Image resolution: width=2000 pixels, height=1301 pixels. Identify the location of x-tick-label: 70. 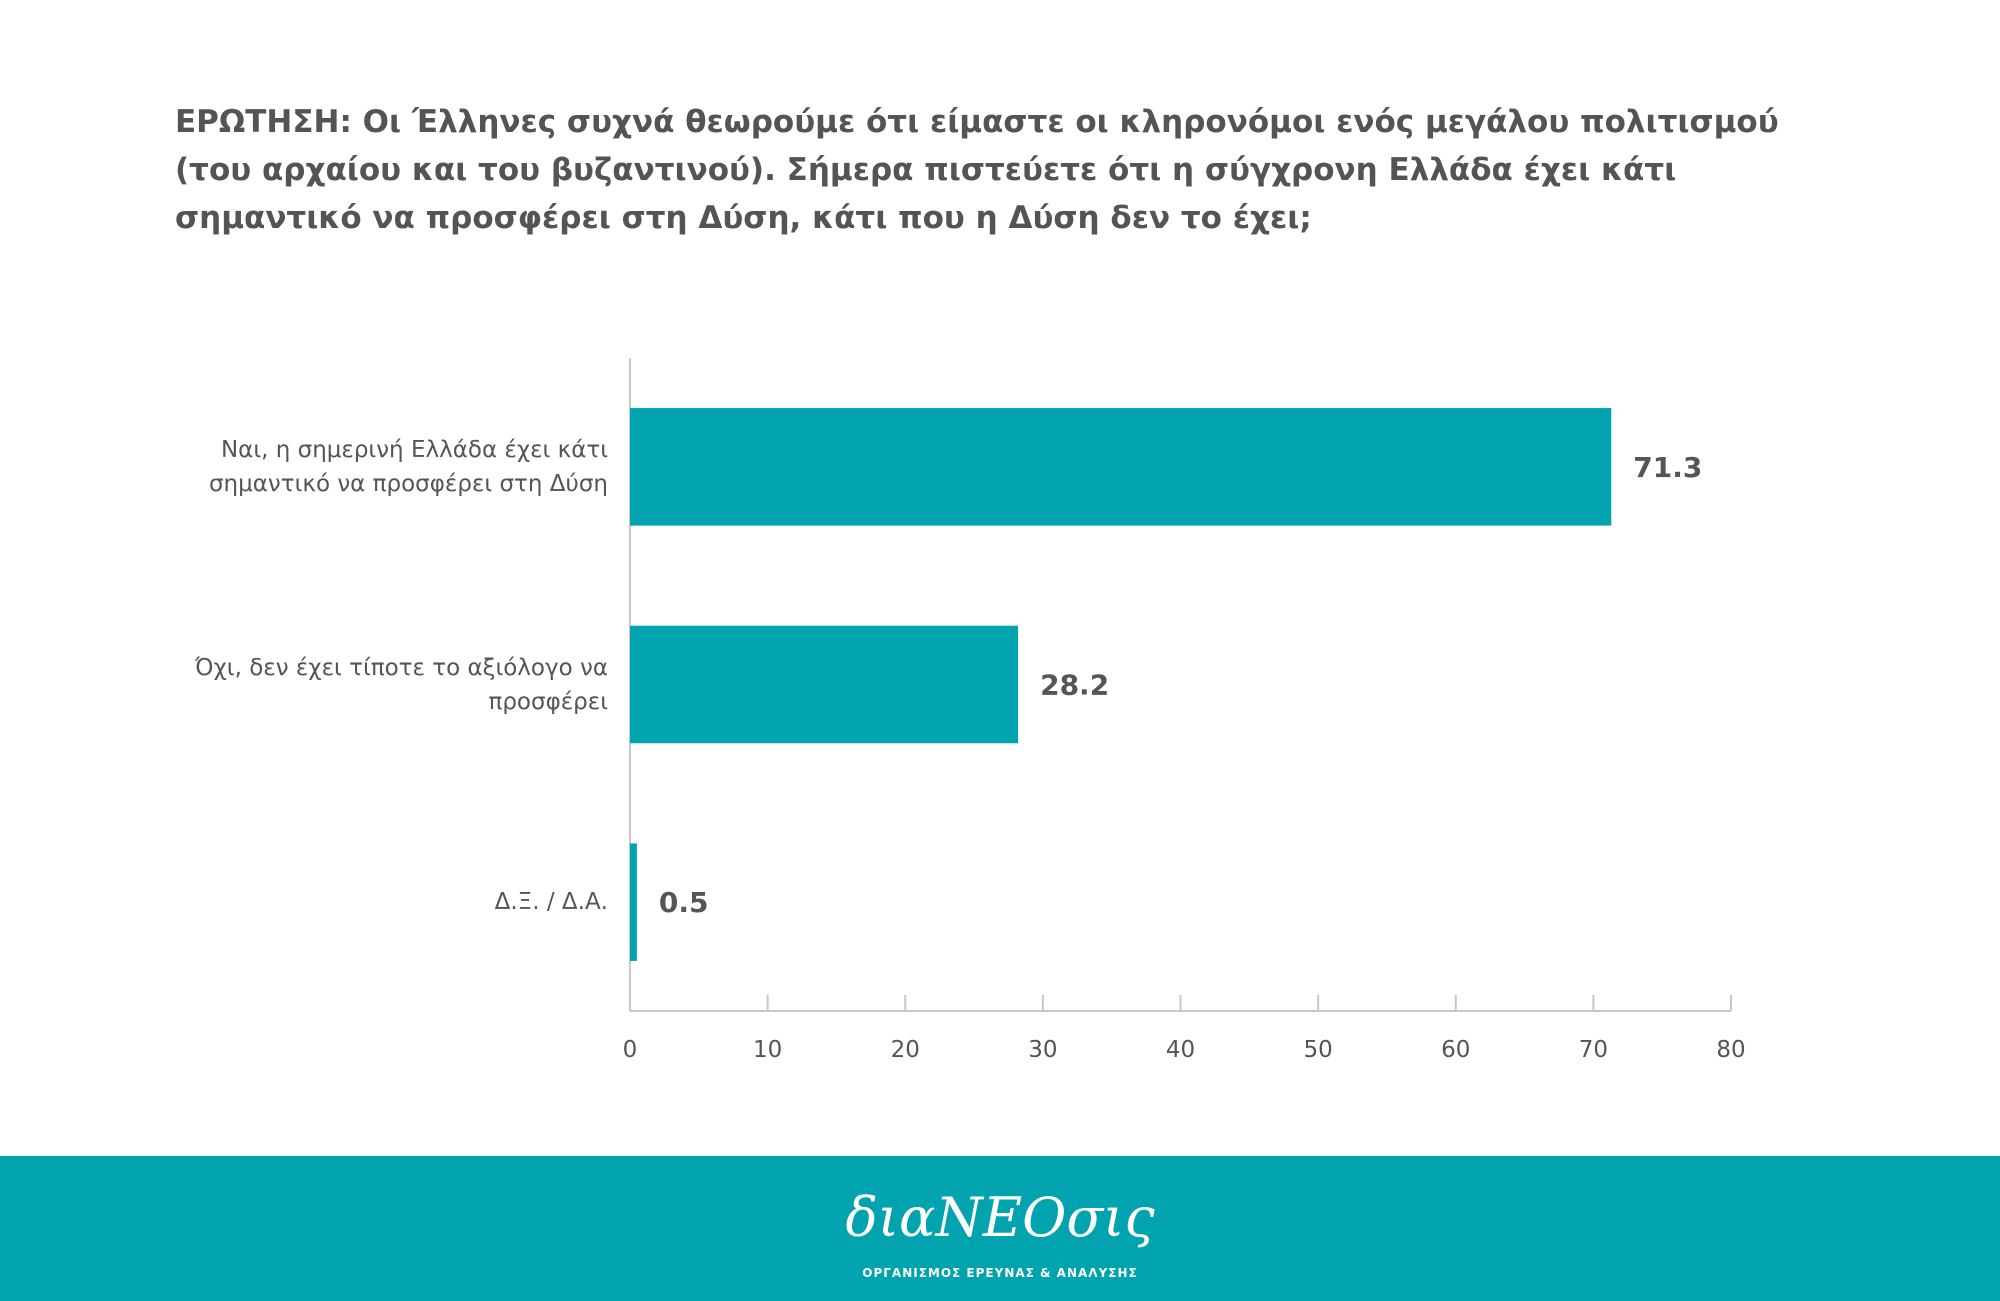
(1593, 1050).